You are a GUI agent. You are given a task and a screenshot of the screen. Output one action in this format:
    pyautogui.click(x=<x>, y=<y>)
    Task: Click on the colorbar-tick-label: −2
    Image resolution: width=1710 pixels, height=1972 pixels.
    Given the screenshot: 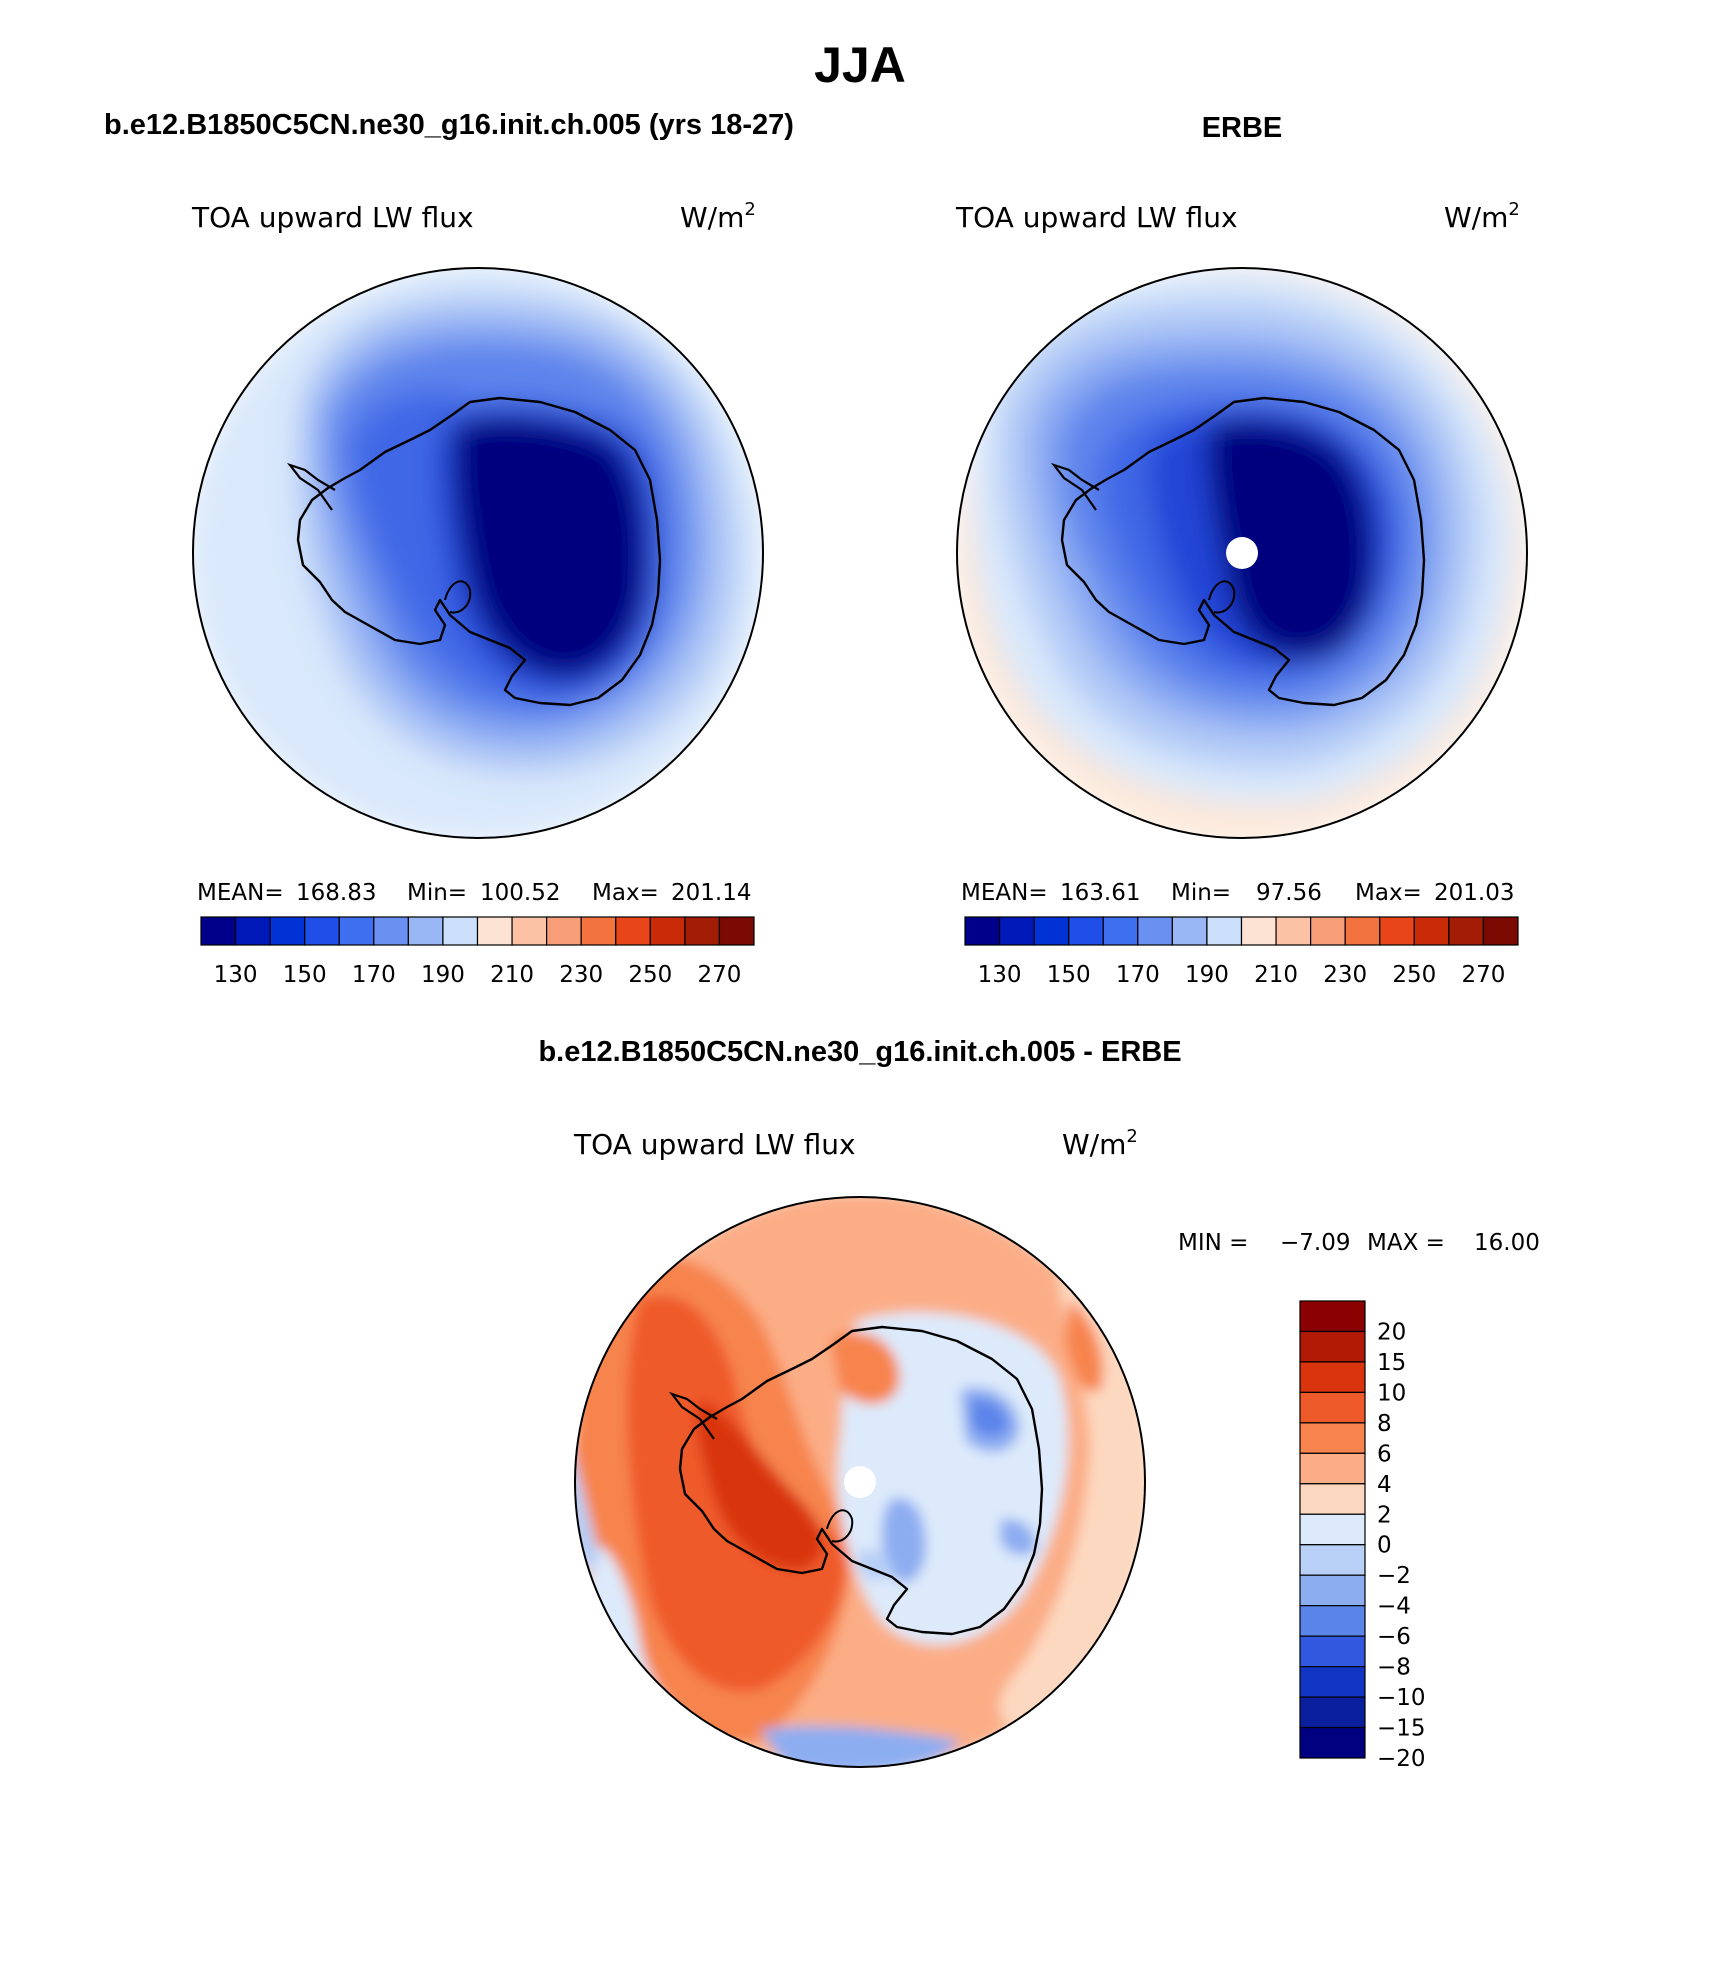 What is the action you would take?
    pyautogui.click(x=1394, y=1576)
    